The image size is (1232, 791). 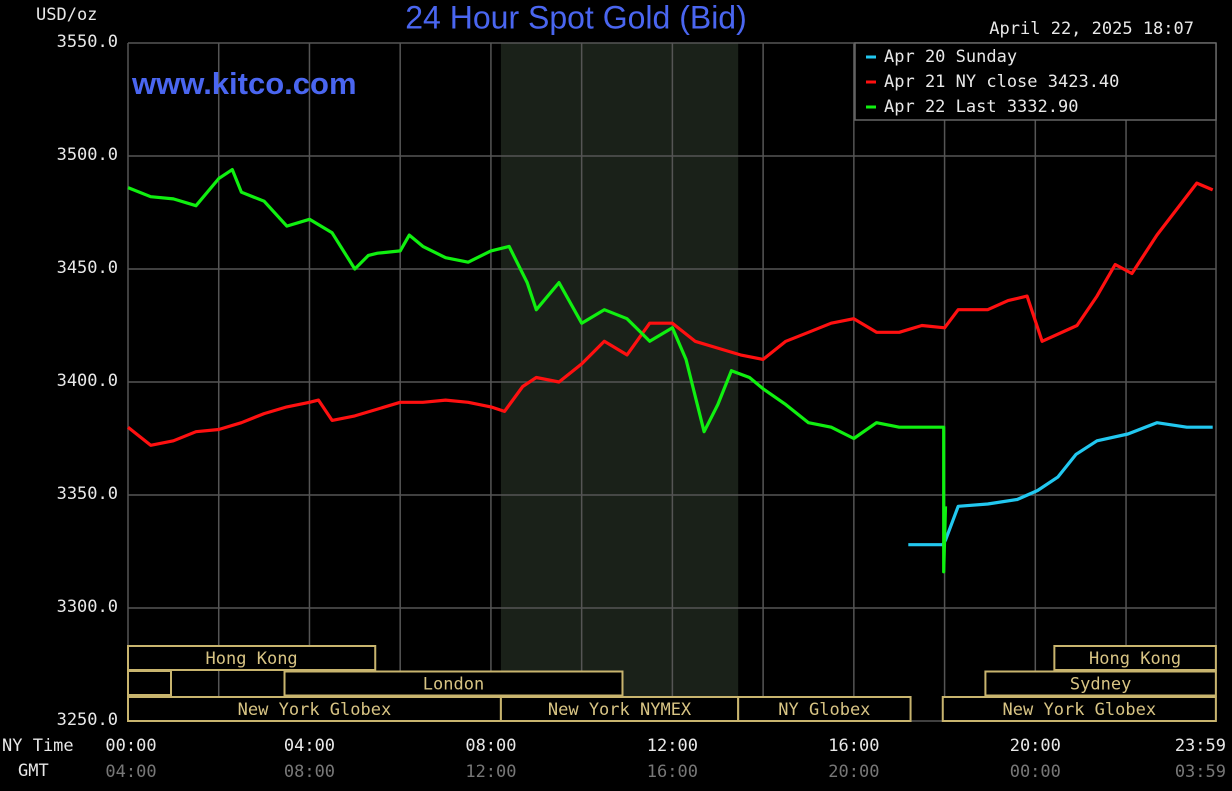 I want to click on session-label: New York NYMEX, so click(x=620, y=710).